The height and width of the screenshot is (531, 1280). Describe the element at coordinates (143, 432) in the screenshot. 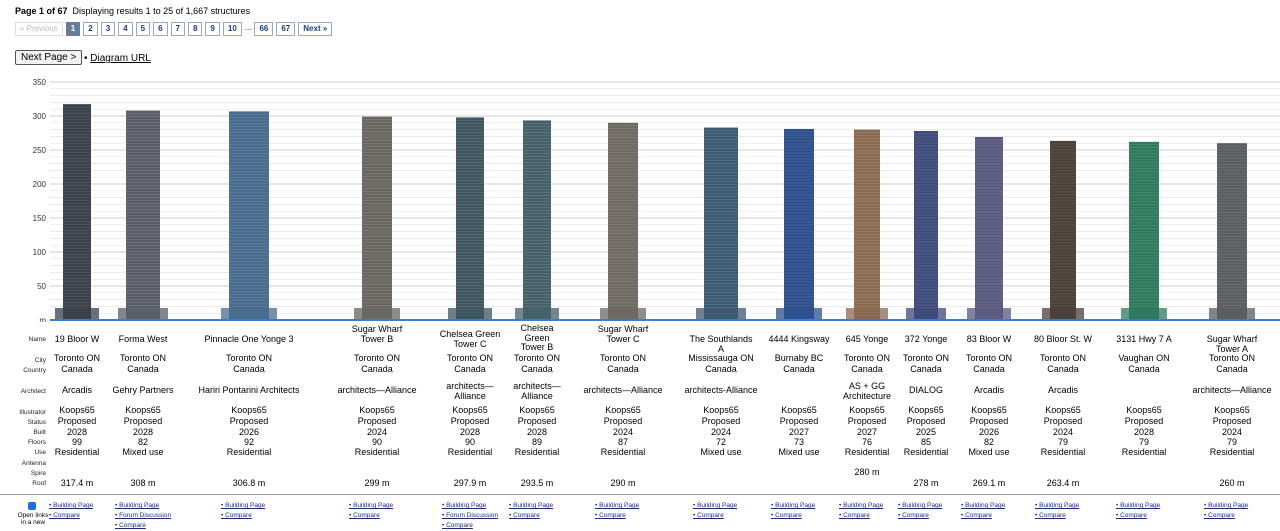

I see `building-built: 2028` at that location.